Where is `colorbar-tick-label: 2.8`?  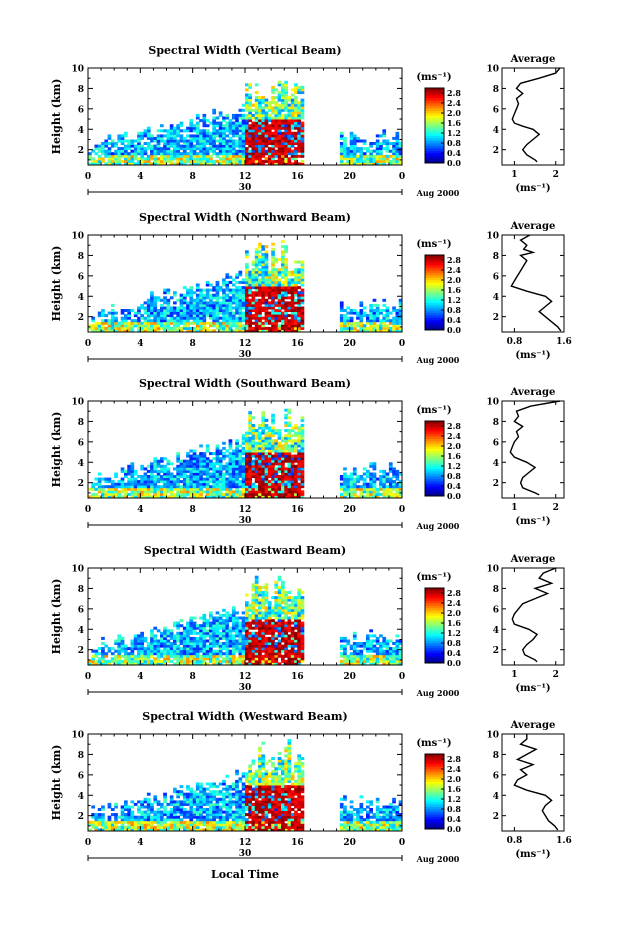
colorbar-tick-label: 2.8 is located at coordinates (454, 93).